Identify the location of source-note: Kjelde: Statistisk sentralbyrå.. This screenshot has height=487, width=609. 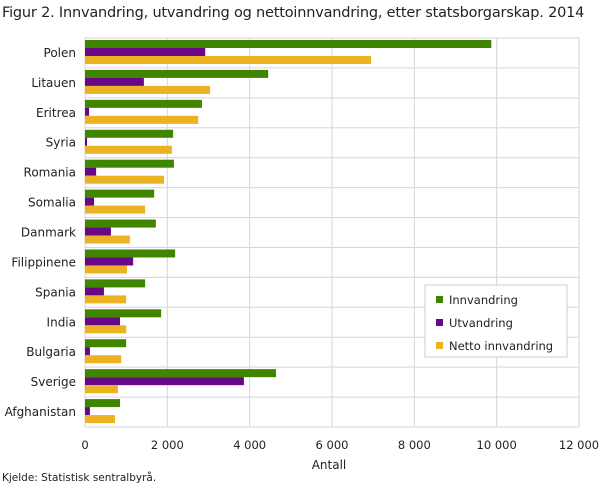
(79, 478).